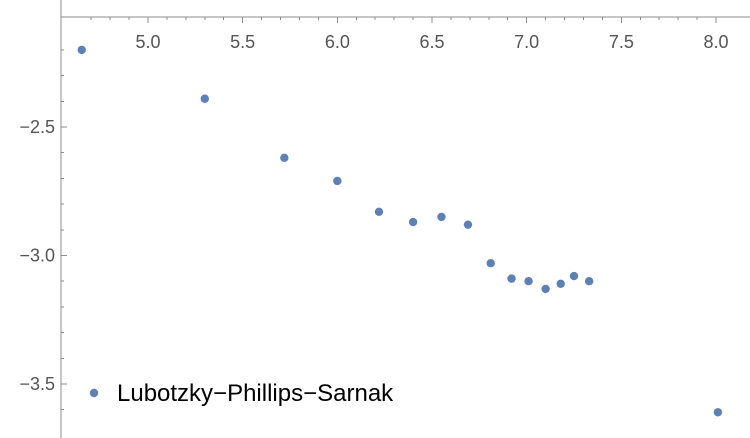  Describe the element at coordinates (94, 393) in the screenshot. I see `legend-marker` at that location.